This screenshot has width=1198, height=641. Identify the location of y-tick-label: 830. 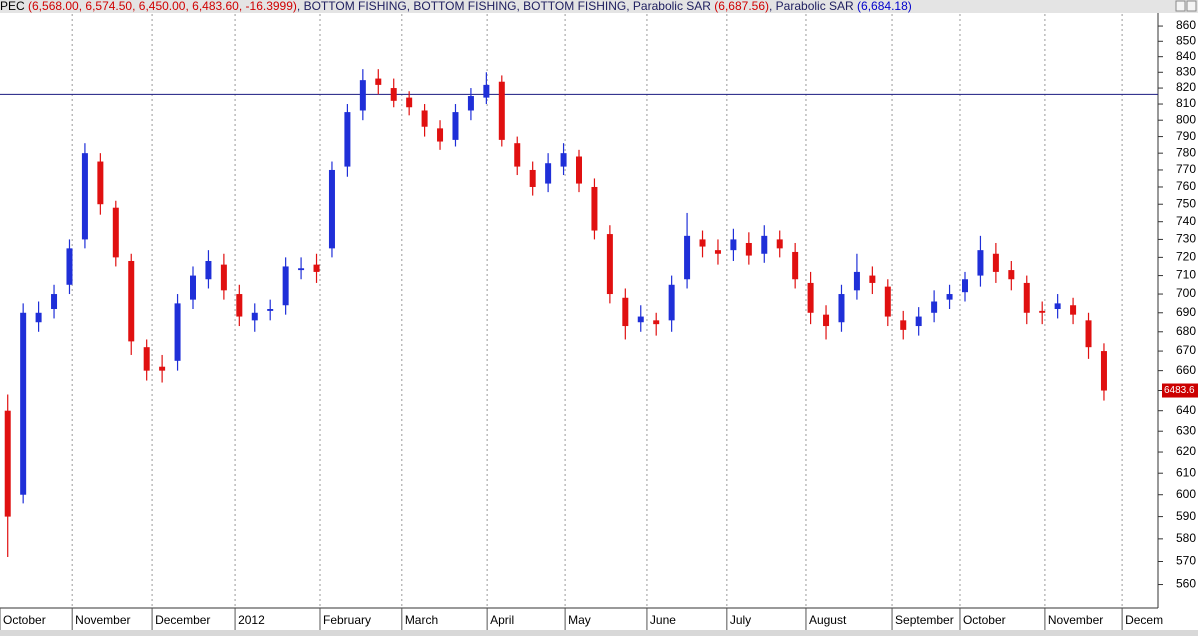
(1186, 71).